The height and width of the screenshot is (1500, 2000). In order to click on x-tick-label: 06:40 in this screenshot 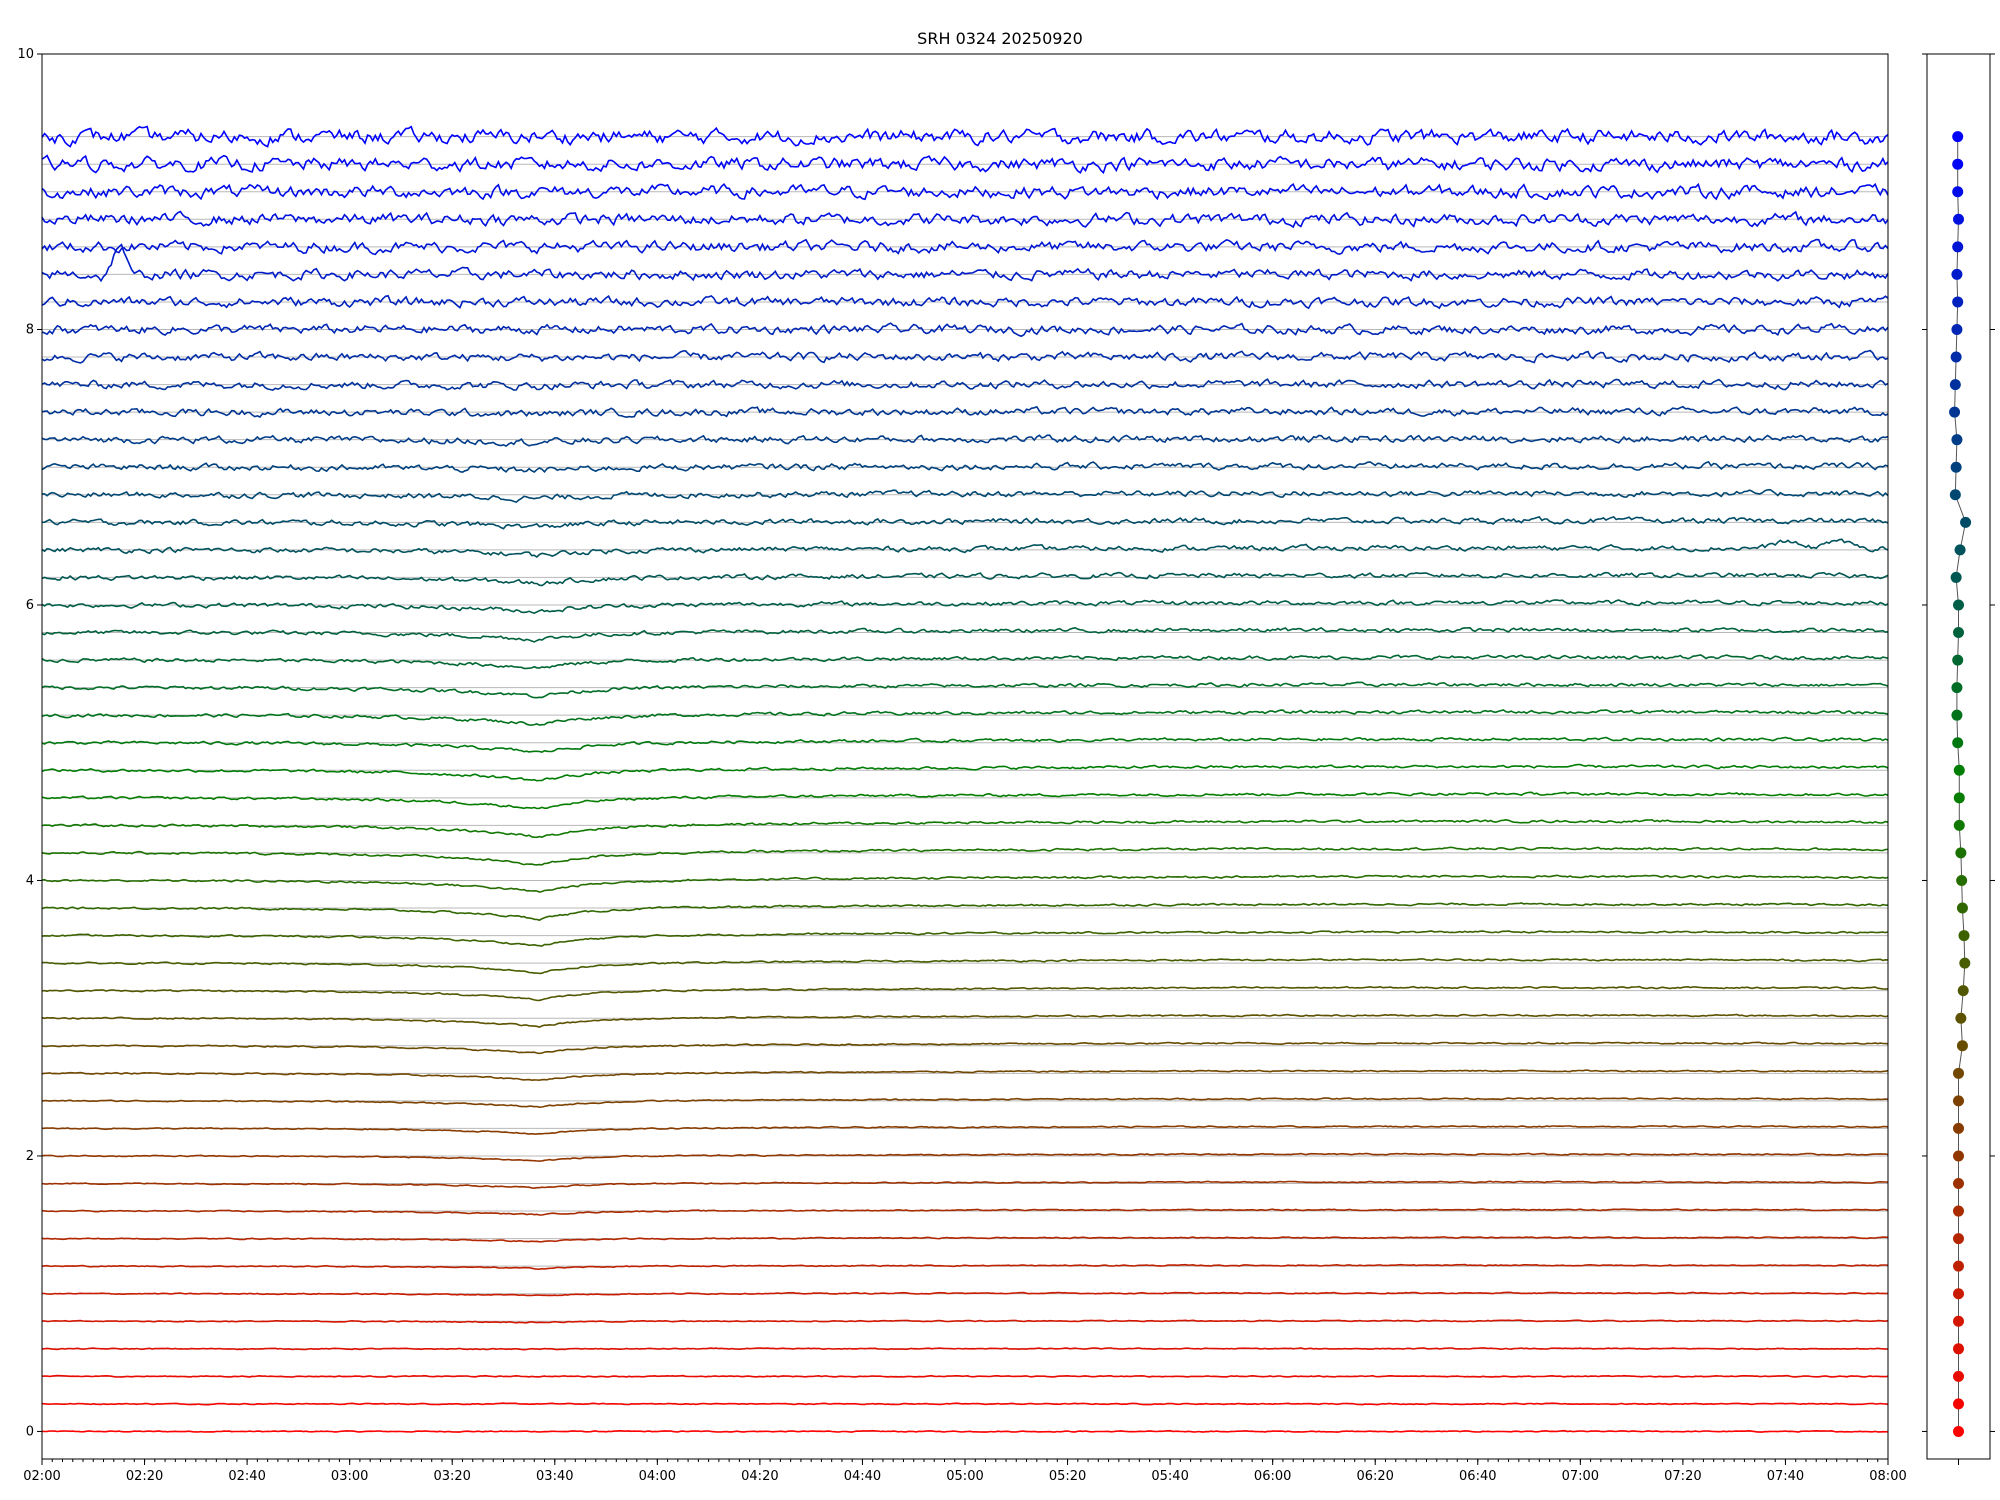, I will do `click(1477, 1476)`.